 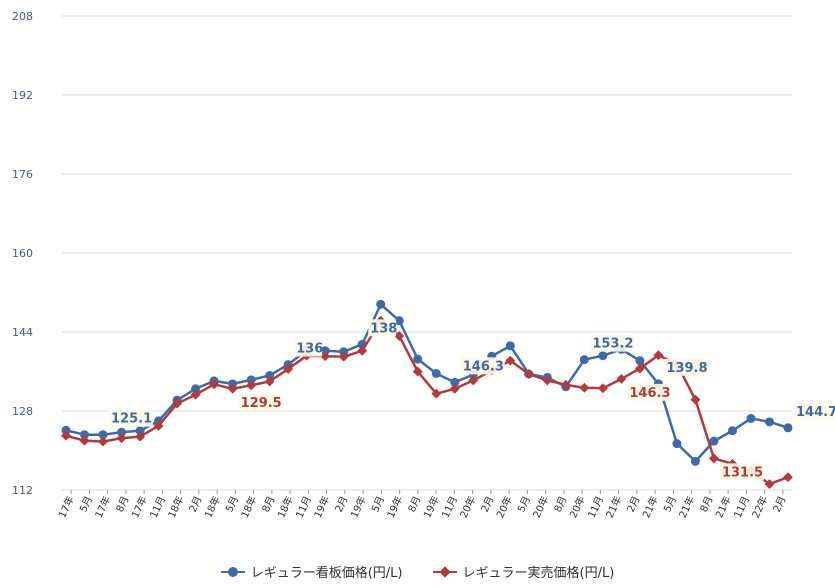 I want to click on data-label: 153.2, so click(x=612, y=344).